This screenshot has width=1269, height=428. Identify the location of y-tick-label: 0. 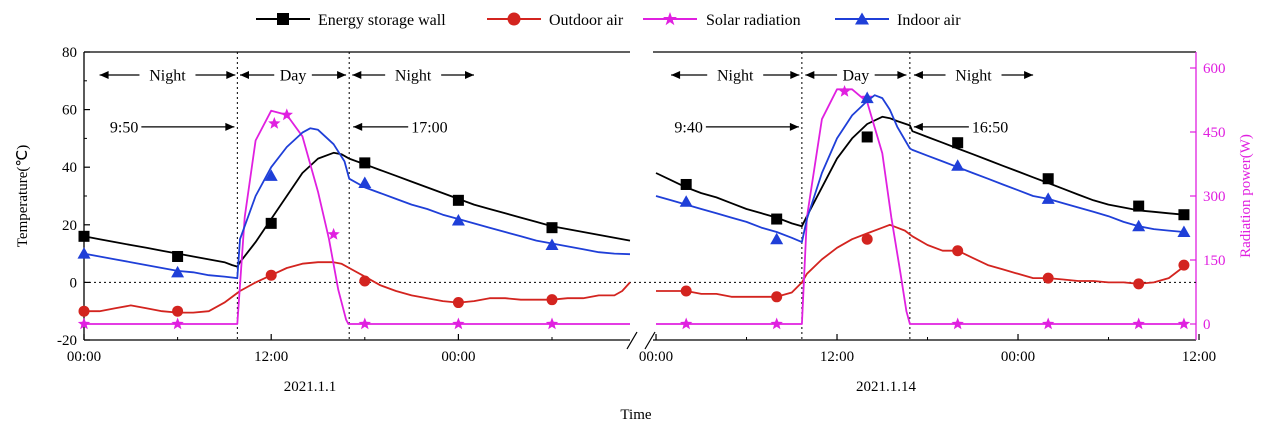
(74, 283).